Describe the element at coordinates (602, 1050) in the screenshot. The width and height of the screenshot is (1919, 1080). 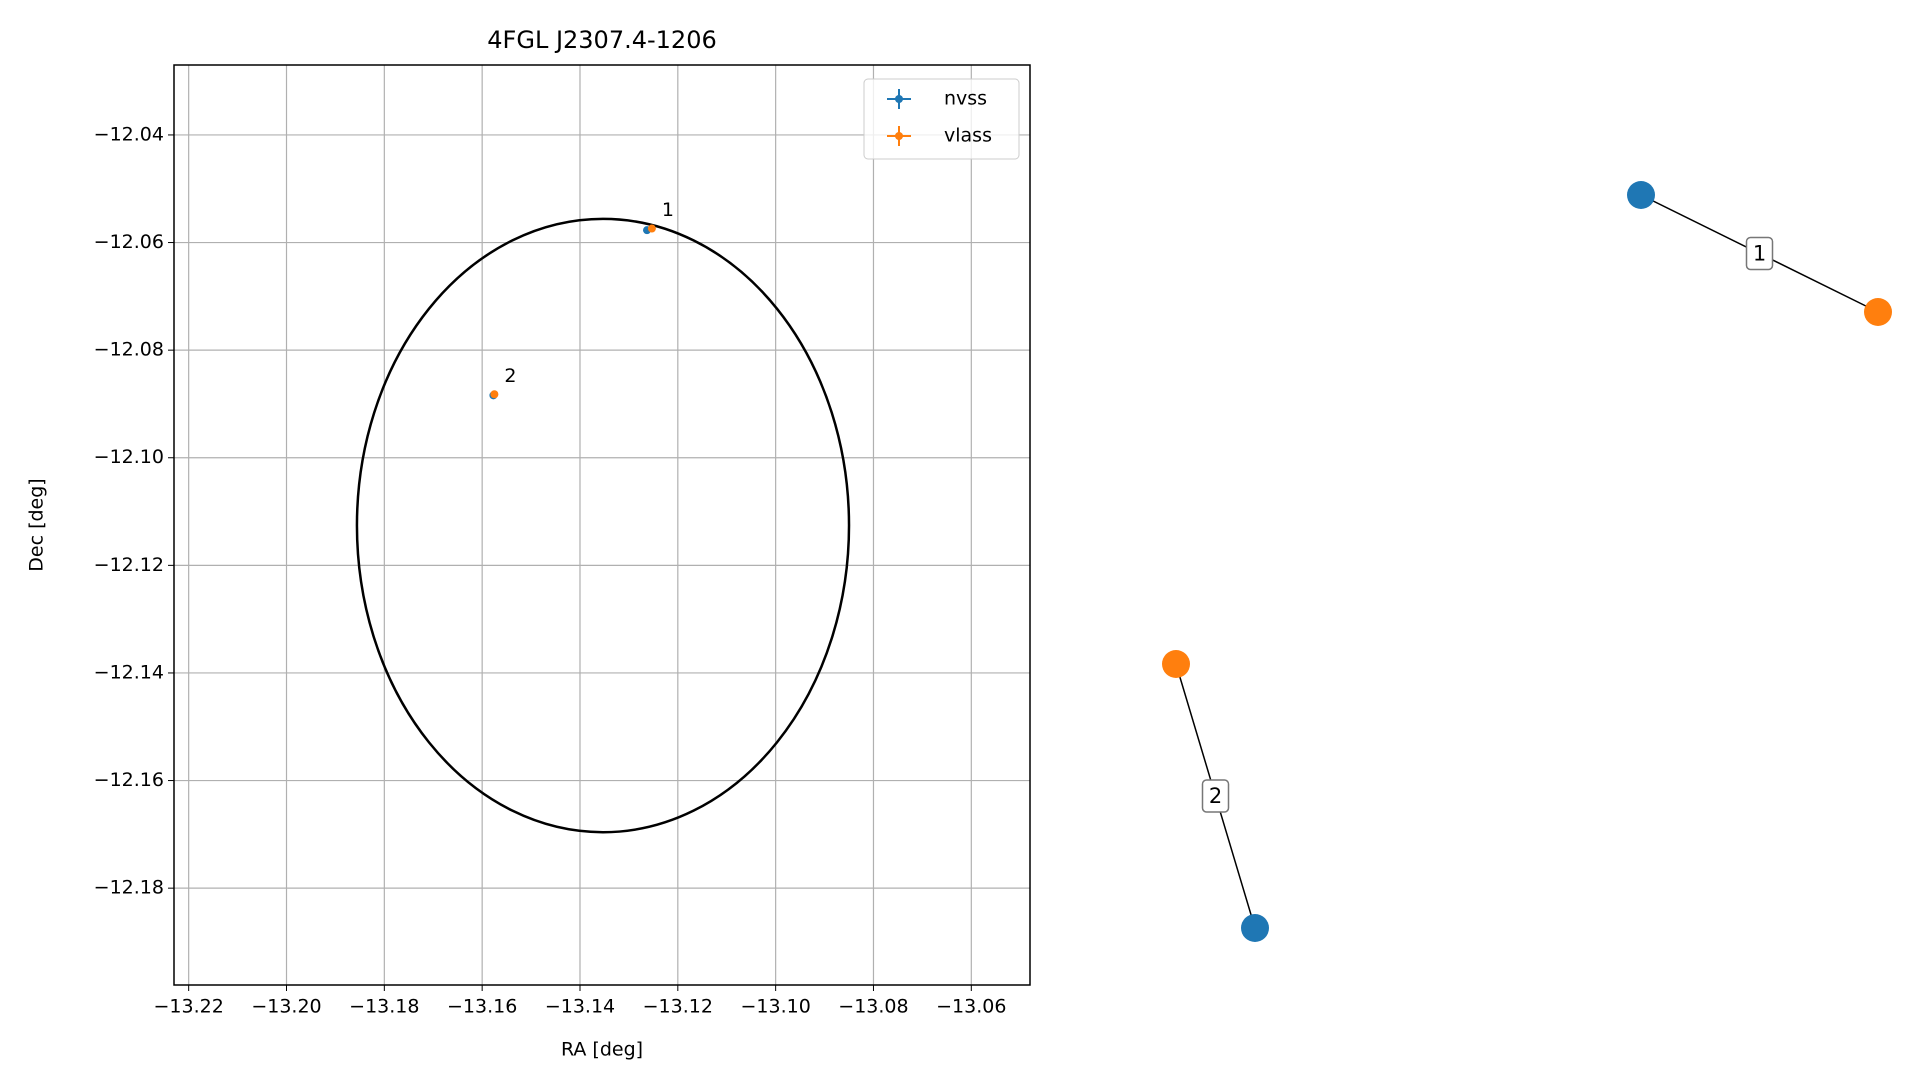
I see `x-axis-label: RA [deg]` at that location.